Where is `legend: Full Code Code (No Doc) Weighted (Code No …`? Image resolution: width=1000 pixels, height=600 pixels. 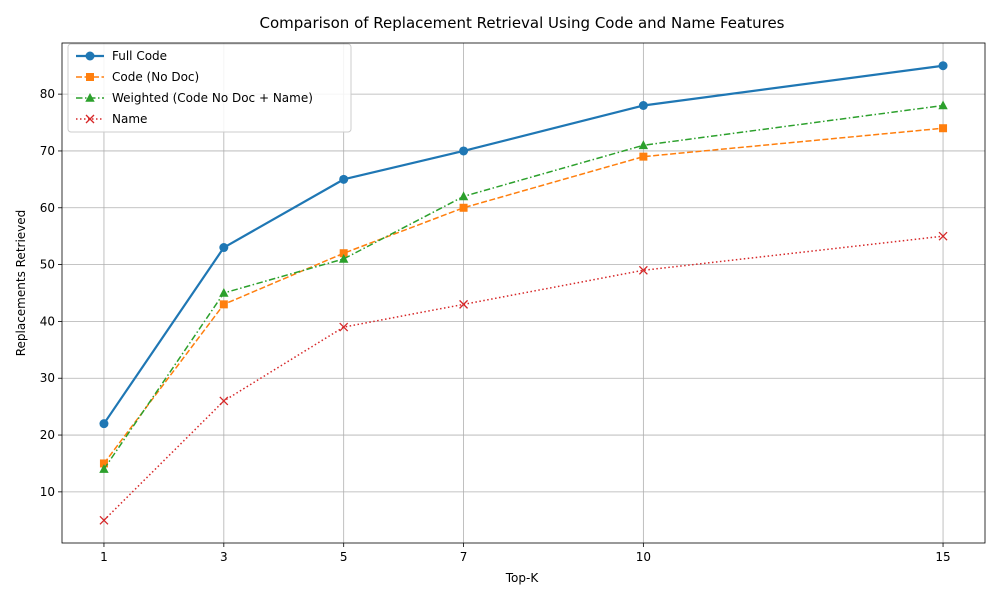
legend: Full Code Code (No Doc) Weighted (Code No … is located at coordinates (209, 88).